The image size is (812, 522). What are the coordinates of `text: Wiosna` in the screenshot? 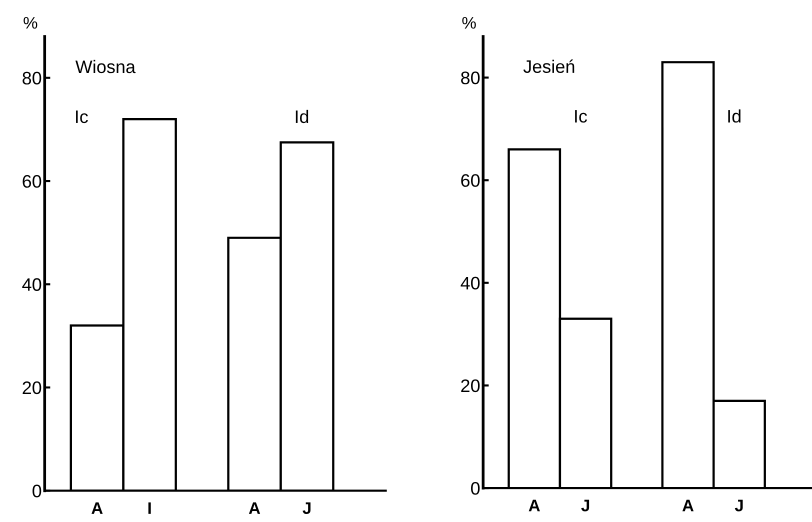 It's located at (105, 67).